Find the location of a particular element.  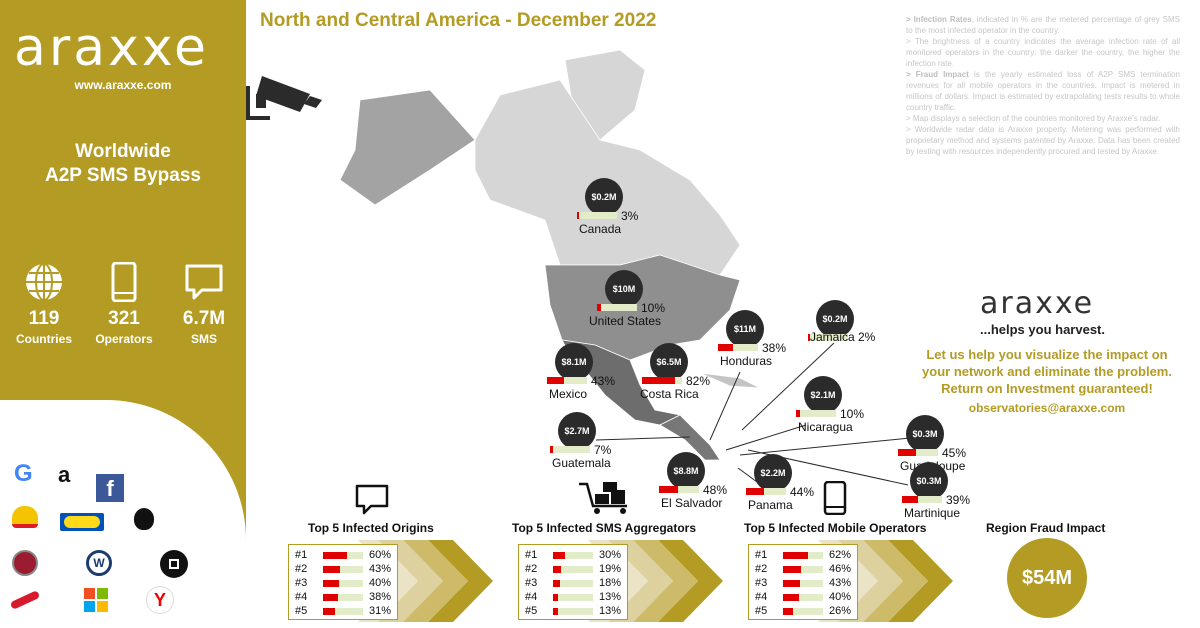

ranking-row: #4 40% is located at coordinates (803, 598).